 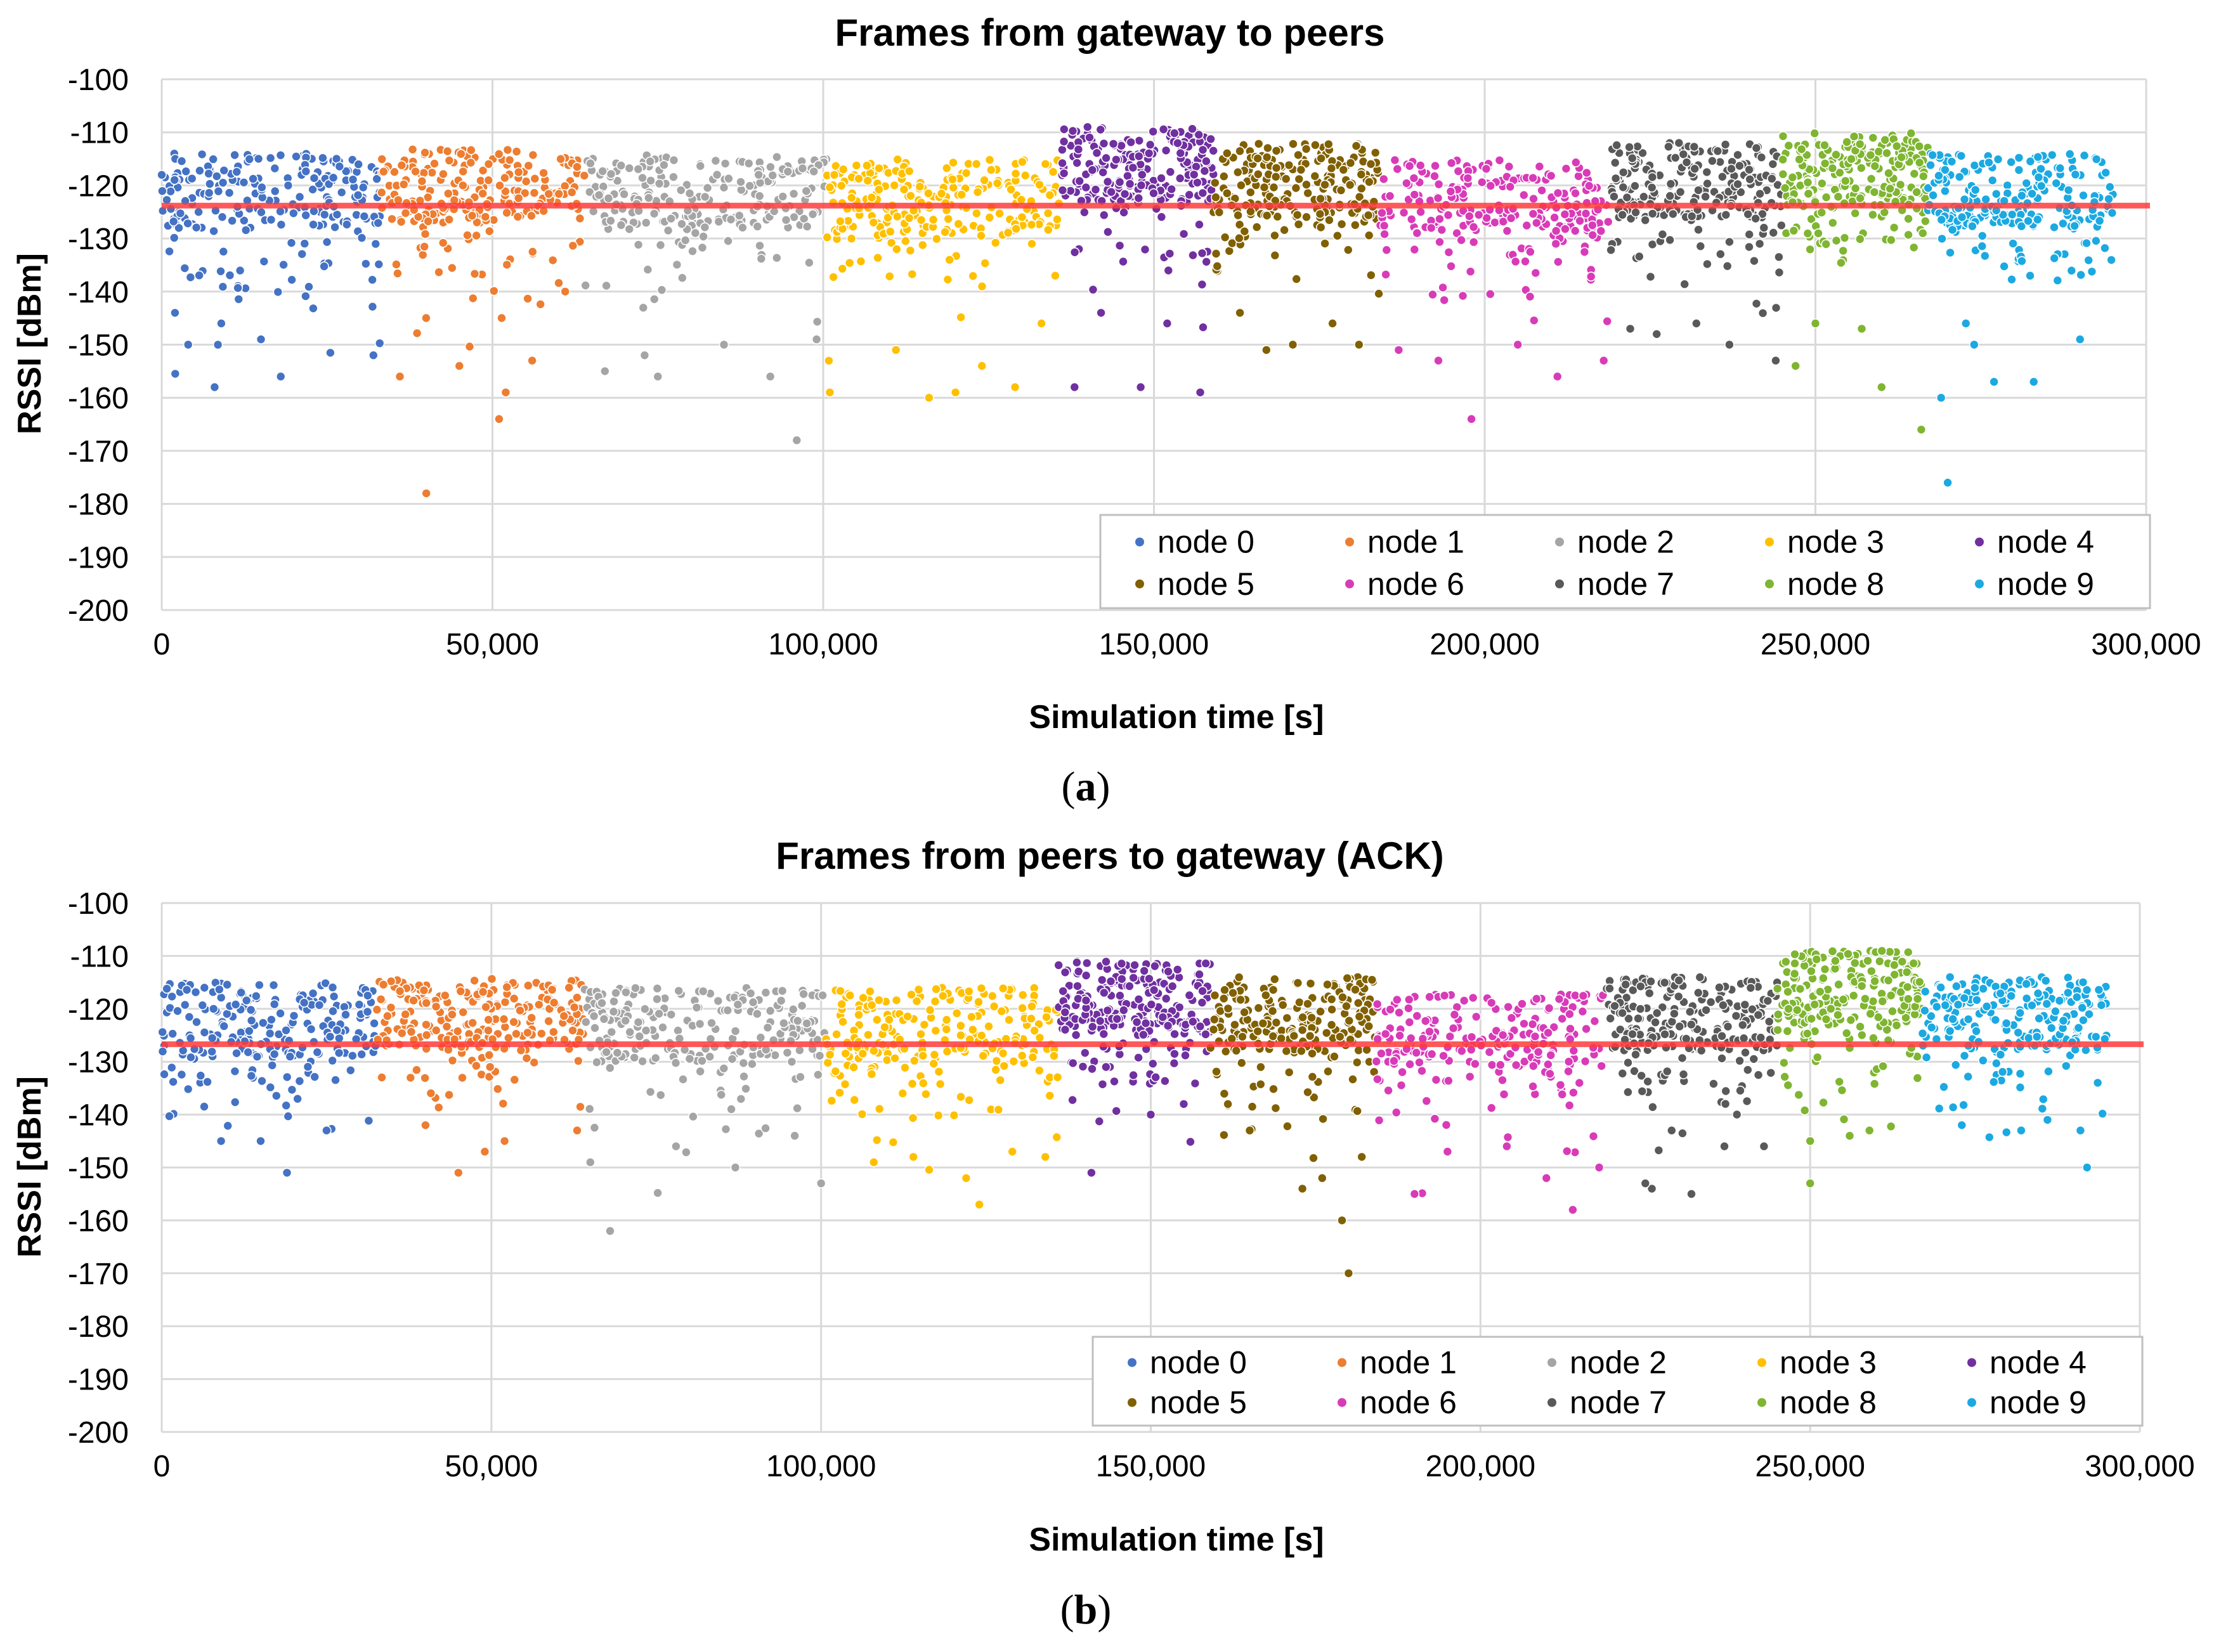 I want to click on legend-item: node 5, so click(x=1195, y=584).